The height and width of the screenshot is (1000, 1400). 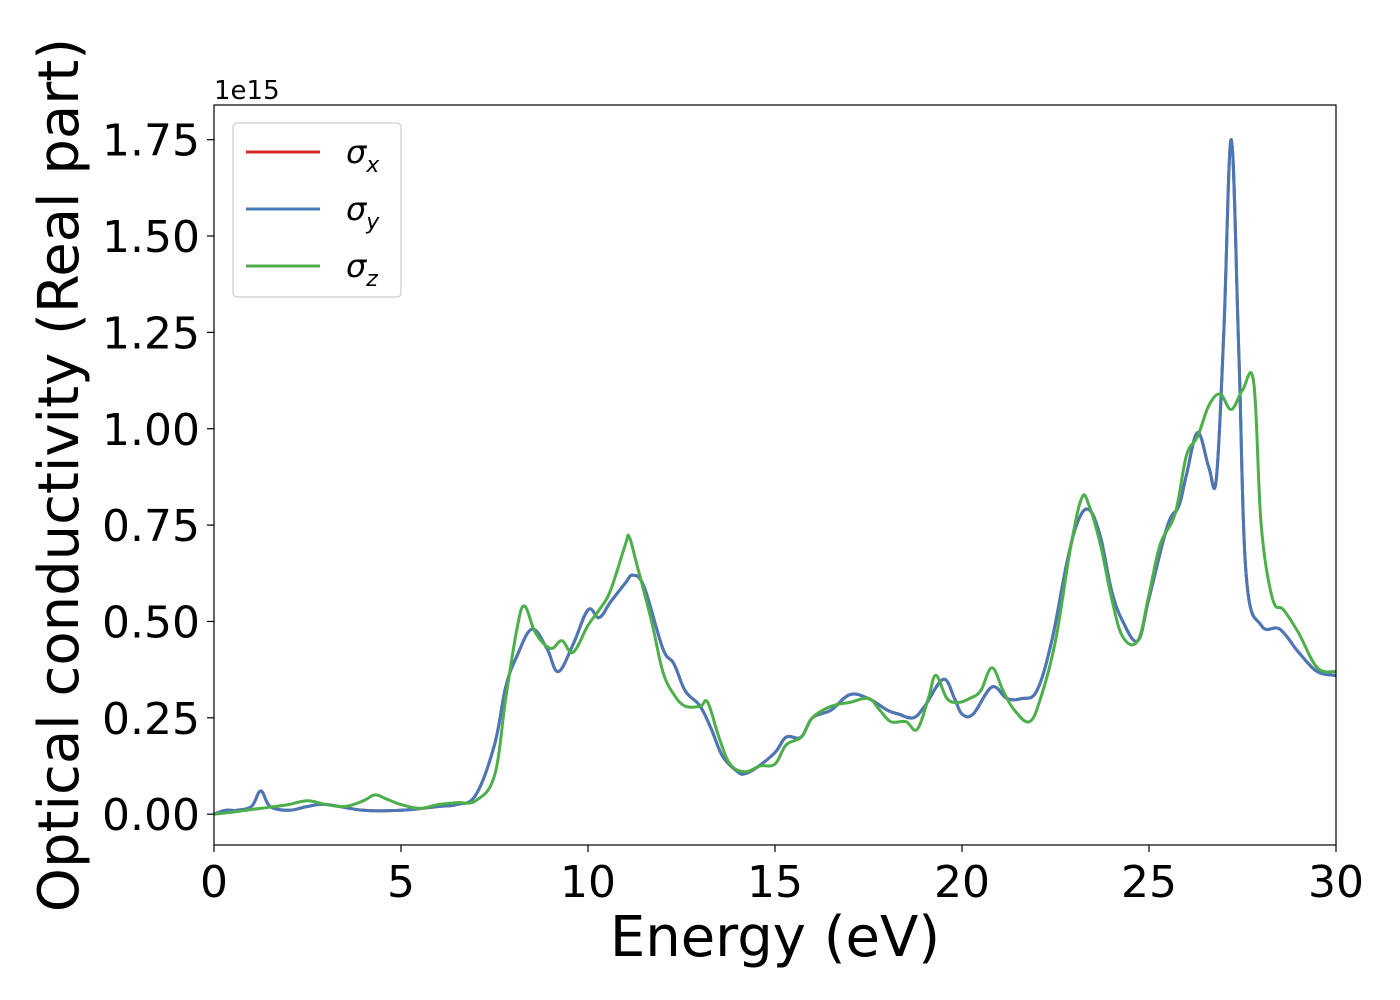 What do you see at coordinates (151, 141) in the screenshot?
I see `y-tick-label: 1.75` at bounding box center [151, 141].